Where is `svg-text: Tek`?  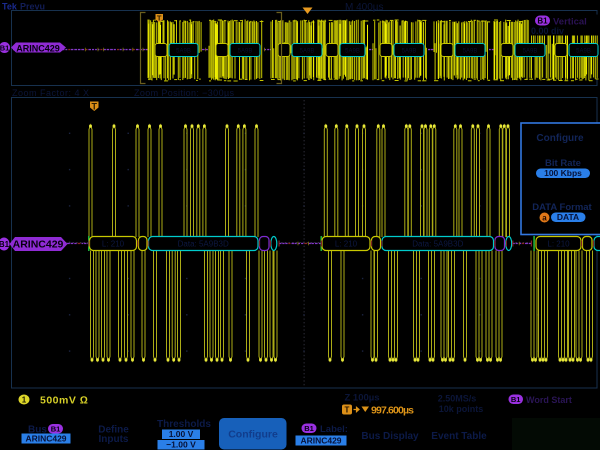
svg-text: Tek is located at coordinates (10, 7).